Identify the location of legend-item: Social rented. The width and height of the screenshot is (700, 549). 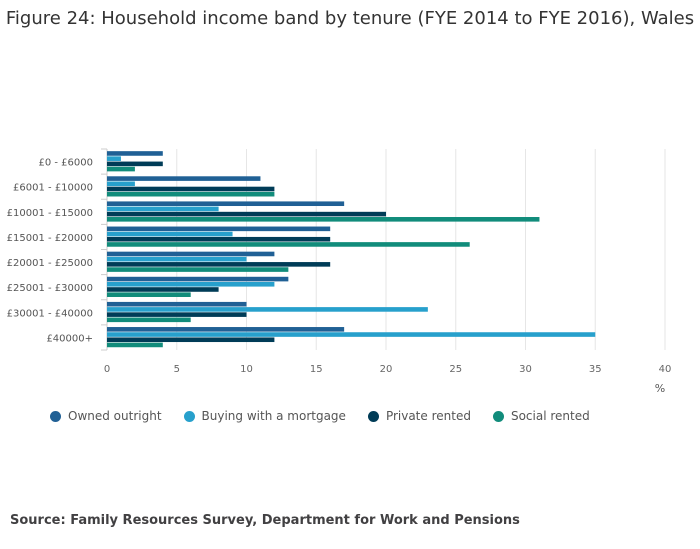
(541, 416).